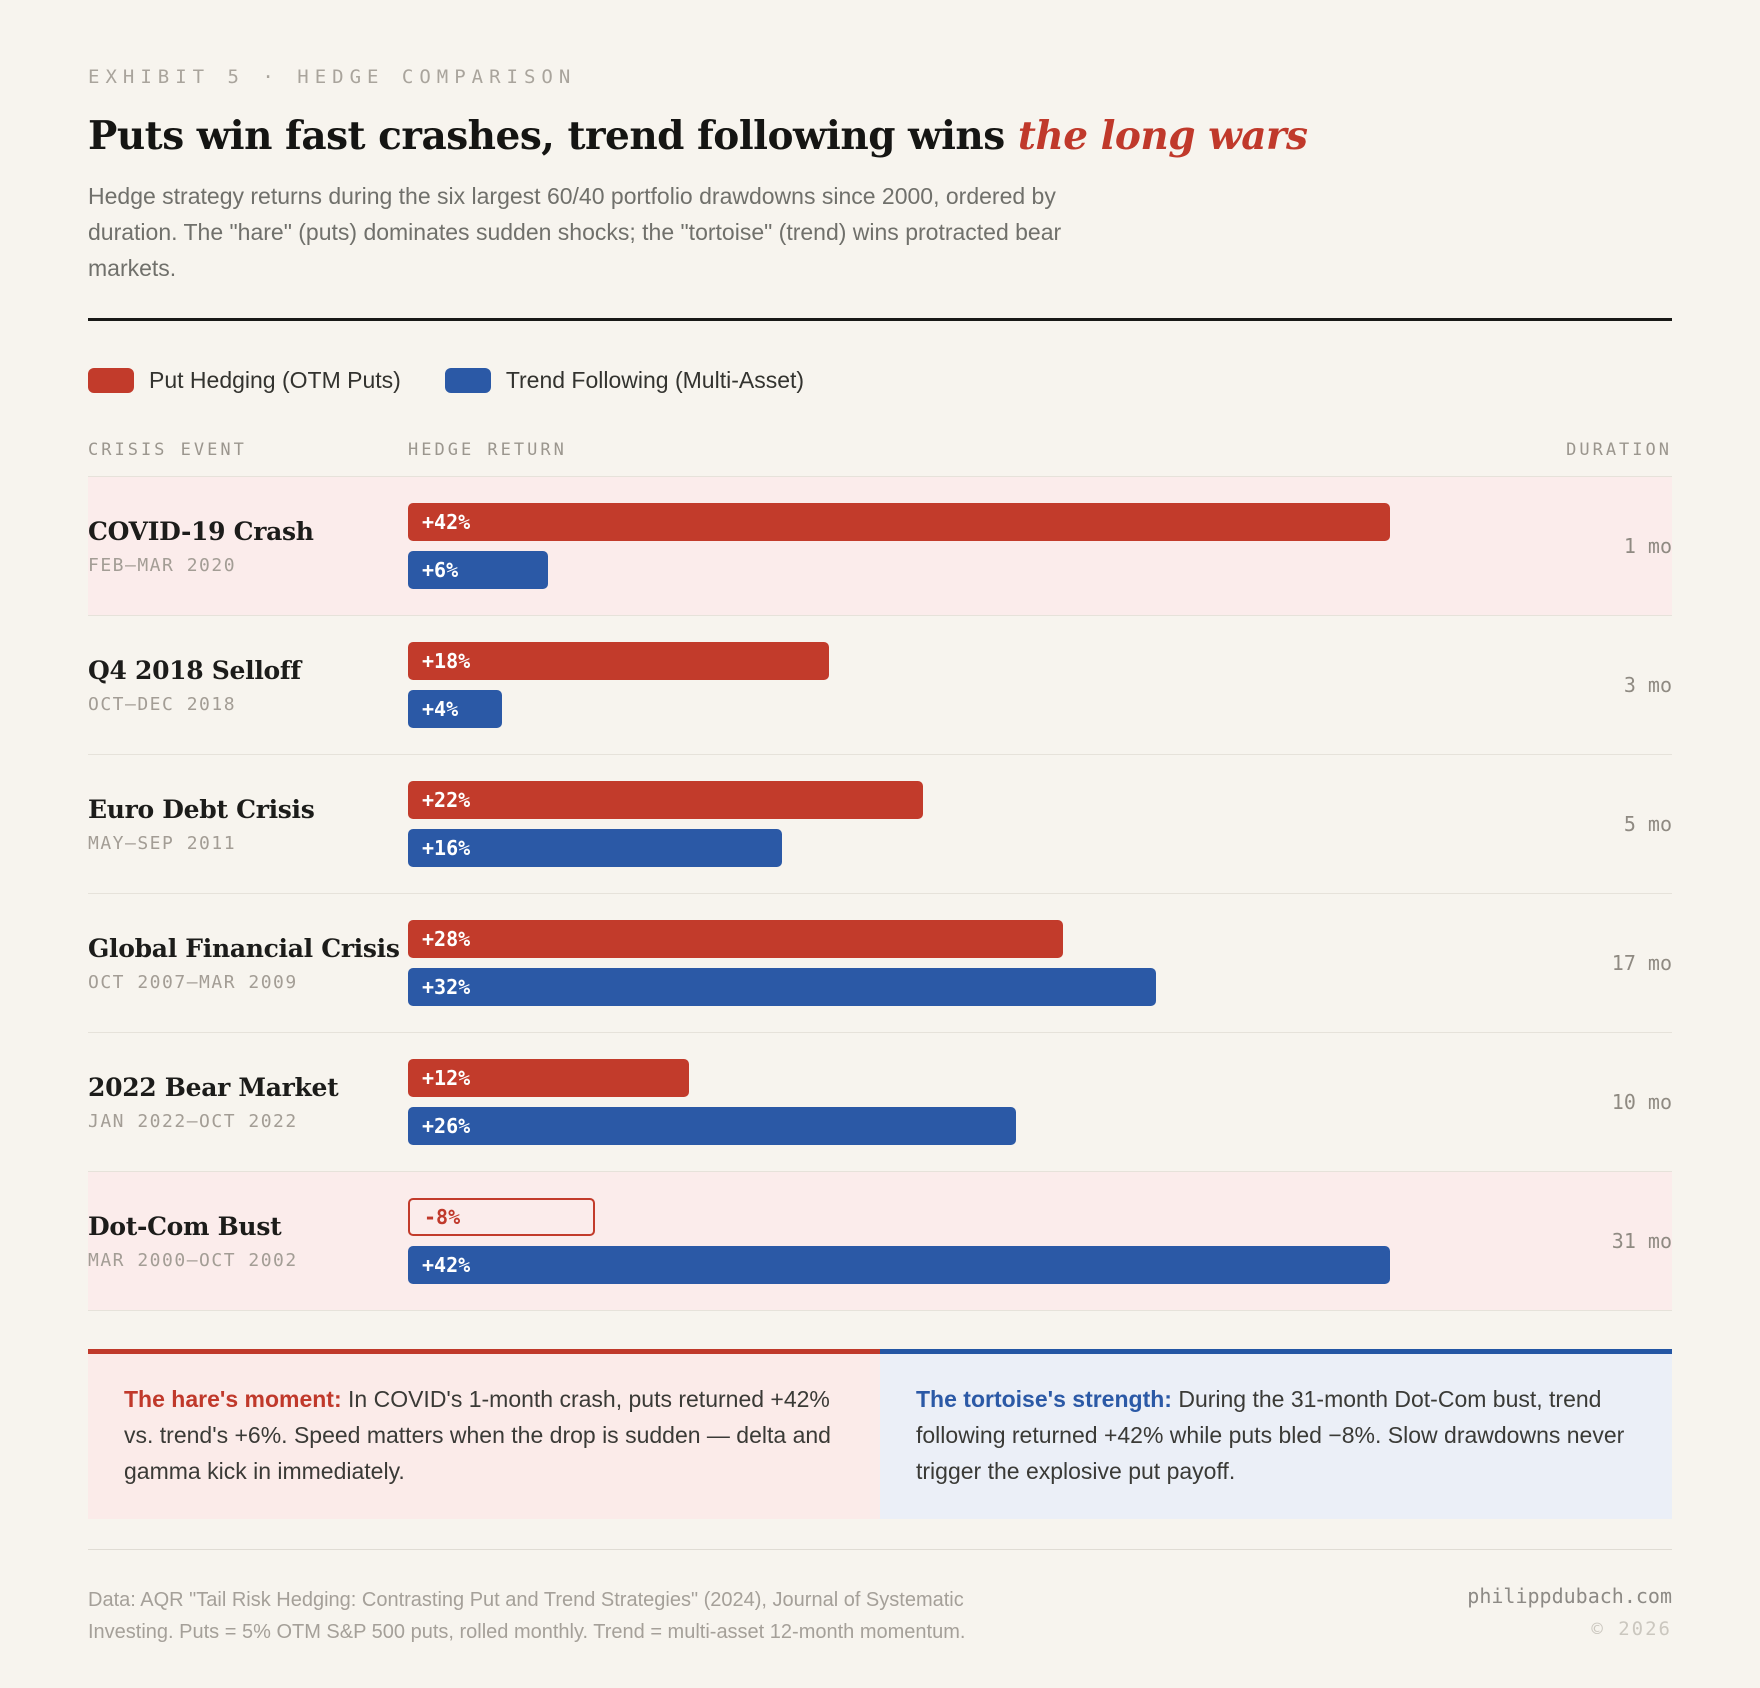 The image size is (1760, 1688). Describe the element at coordinates (1044, 1399) in the screenshot. I see `callout-tortoise-lead: The tortoise's strength:` at that location.